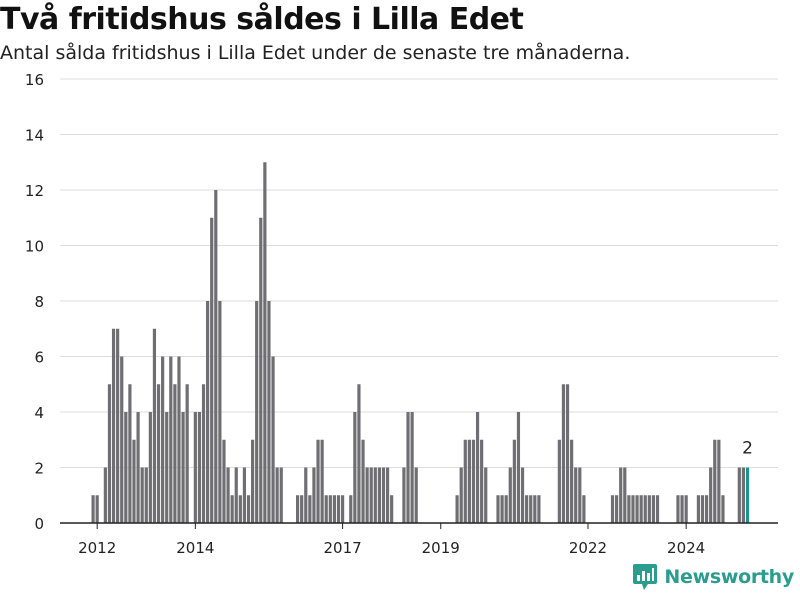 The height and width of the screenshot is (600, 800). Describe the element at coordinates (39, 524) in the screenshot. I see `y-tick-label: 0` at that location.